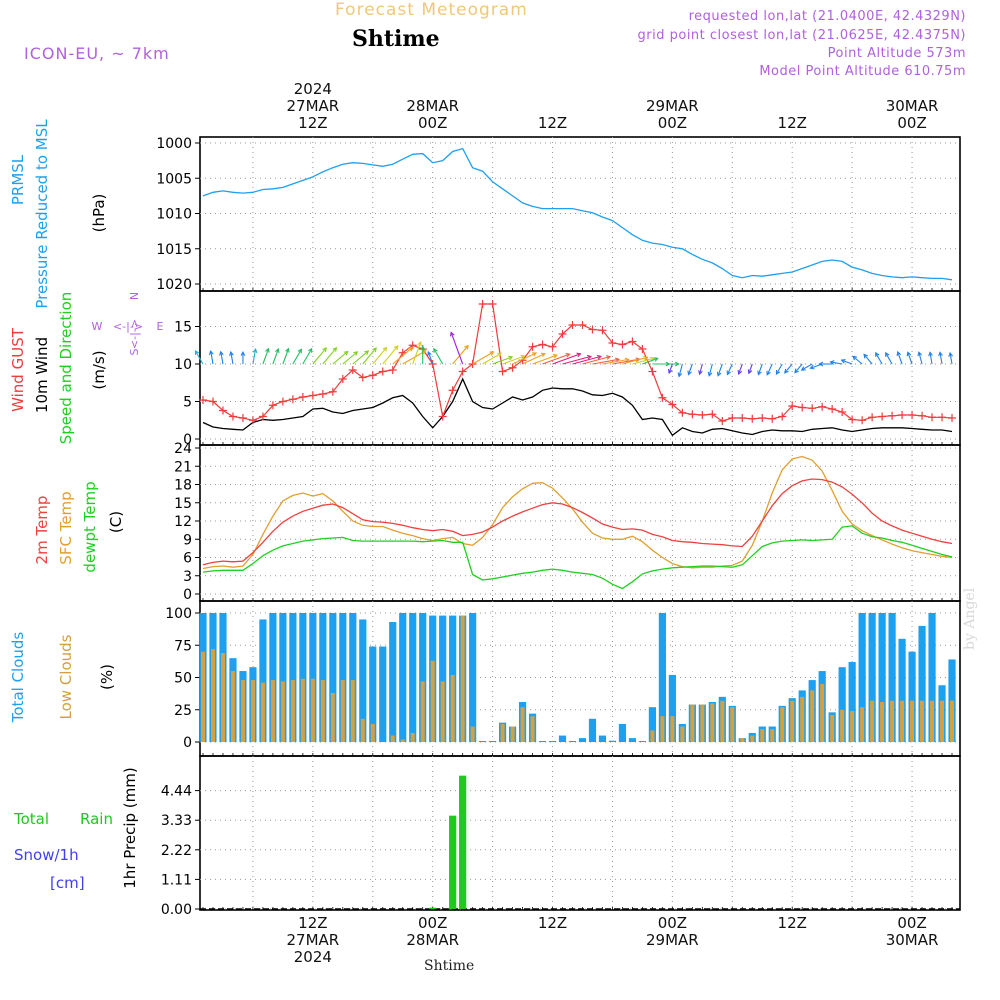 This screenshot has height=1000, width=1000. I want to click on y-tick-label-temperature: 15, so click(183, 504).